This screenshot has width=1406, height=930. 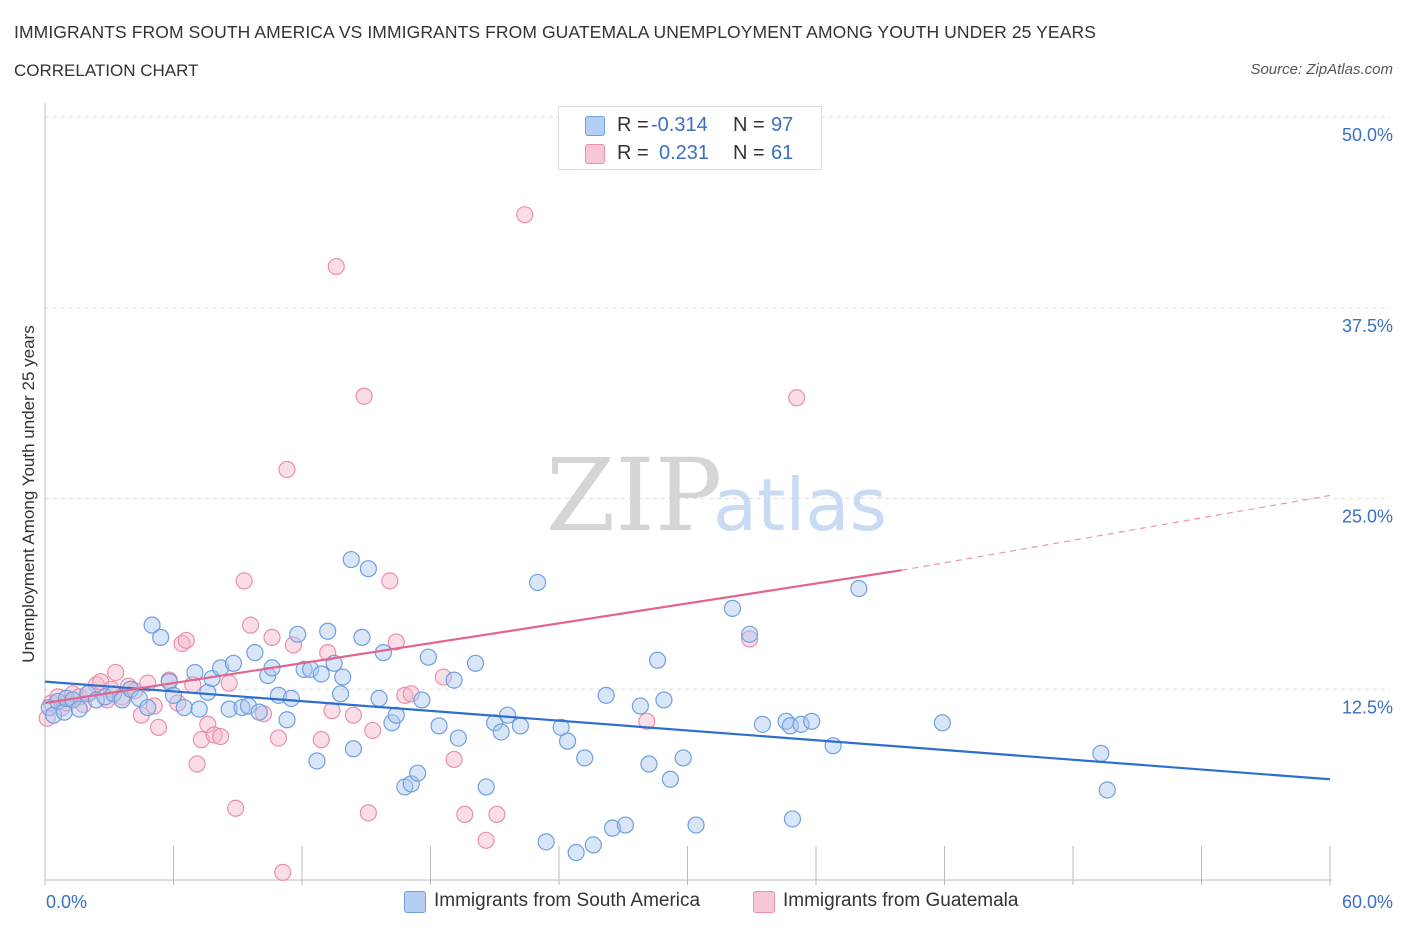 I want to click on trend-line-guatemala-extension, so click(x=1116, y=532).